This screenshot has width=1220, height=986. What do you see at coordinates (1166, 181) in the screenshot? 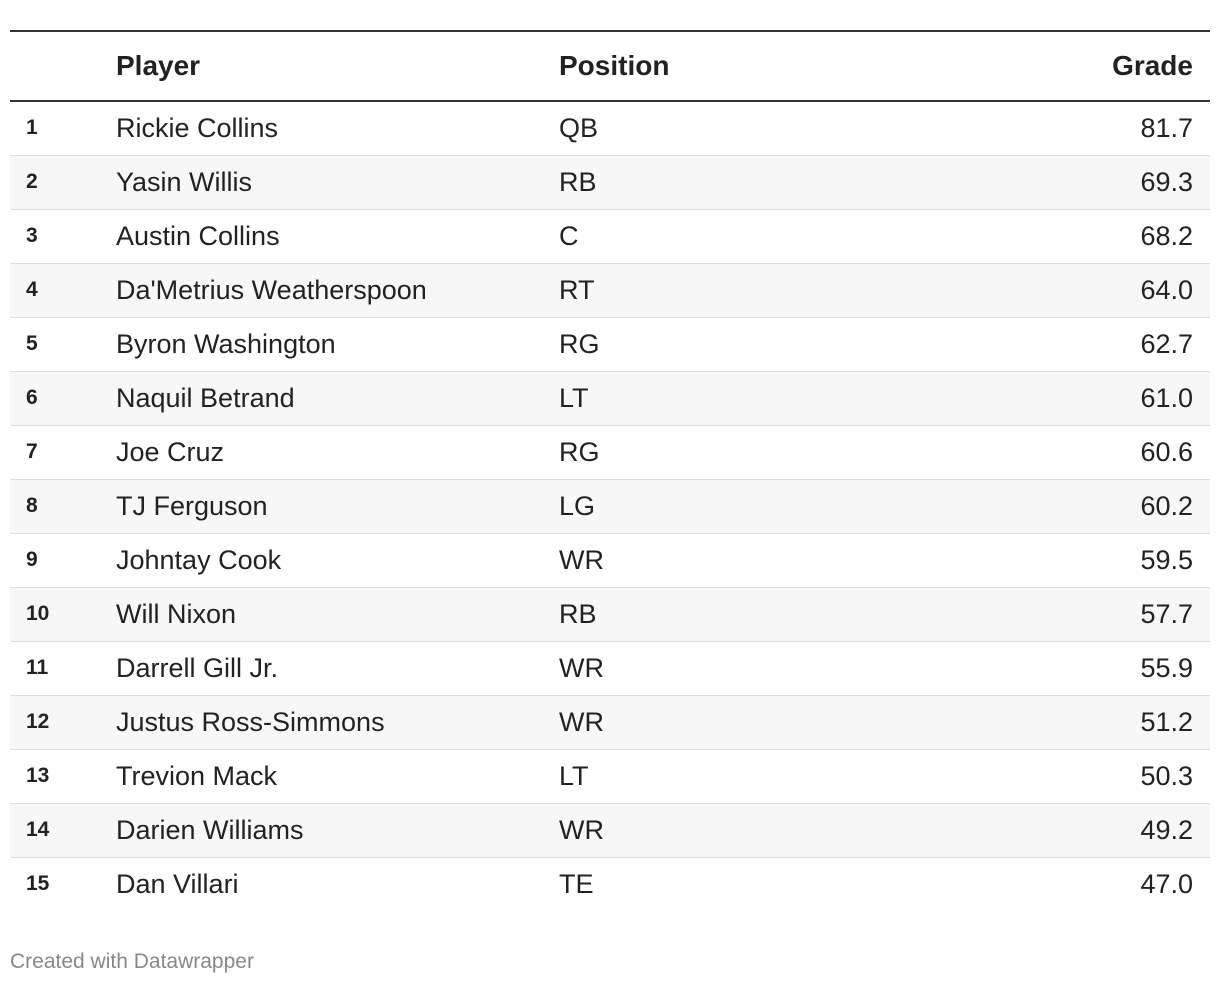
I see `grade-cell: 69.3` at bounding box center [1166, 181].